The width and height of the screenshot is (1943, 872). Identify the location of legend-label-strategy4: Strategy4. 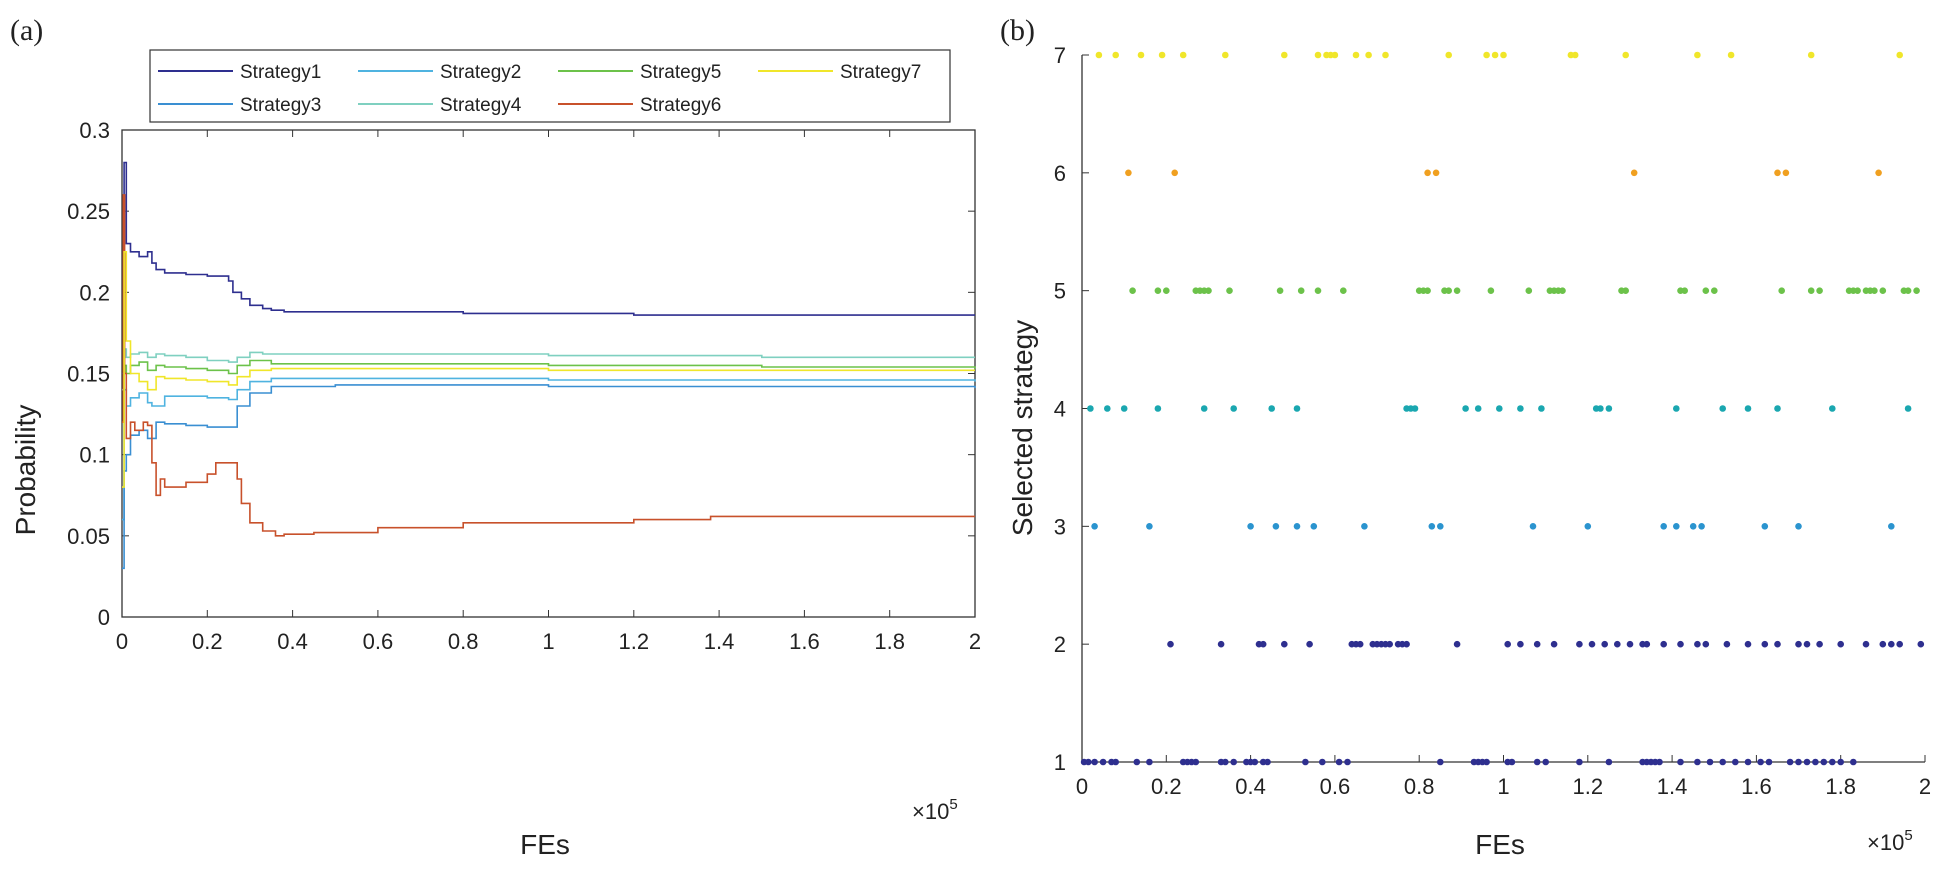
(481, 105).